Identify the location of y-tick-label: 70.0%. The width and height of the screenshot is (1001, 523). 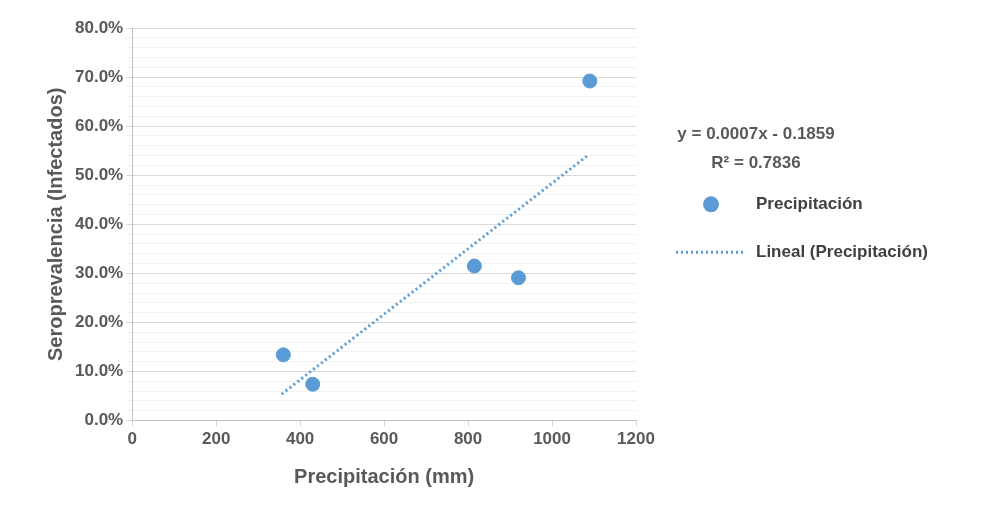
(99, 76).